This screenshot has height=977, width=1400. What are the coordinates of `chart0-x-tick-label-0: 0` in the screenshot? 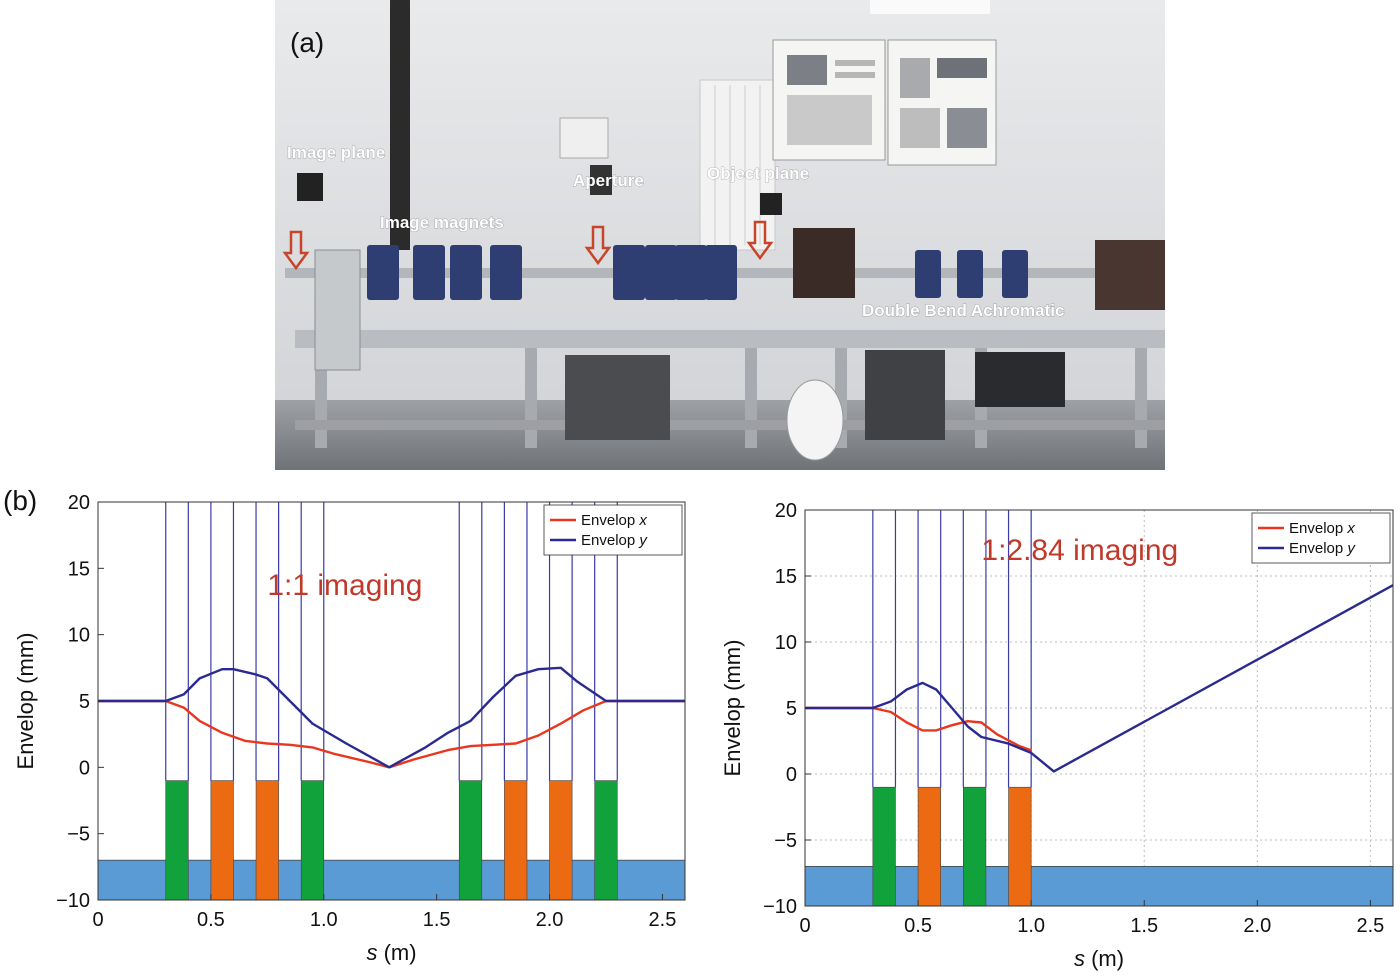 It's located at (97, 920).